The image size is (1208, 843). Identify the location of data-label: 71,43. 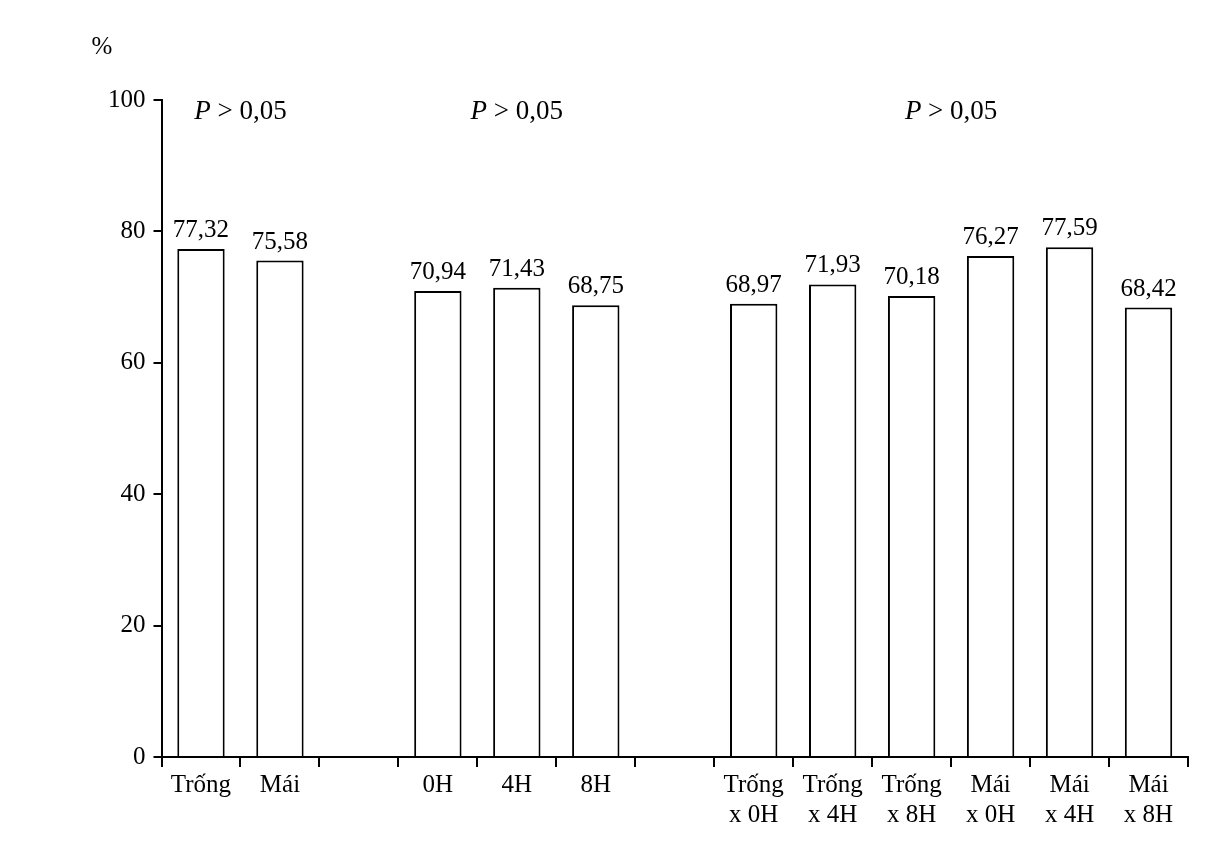
(516, 267).